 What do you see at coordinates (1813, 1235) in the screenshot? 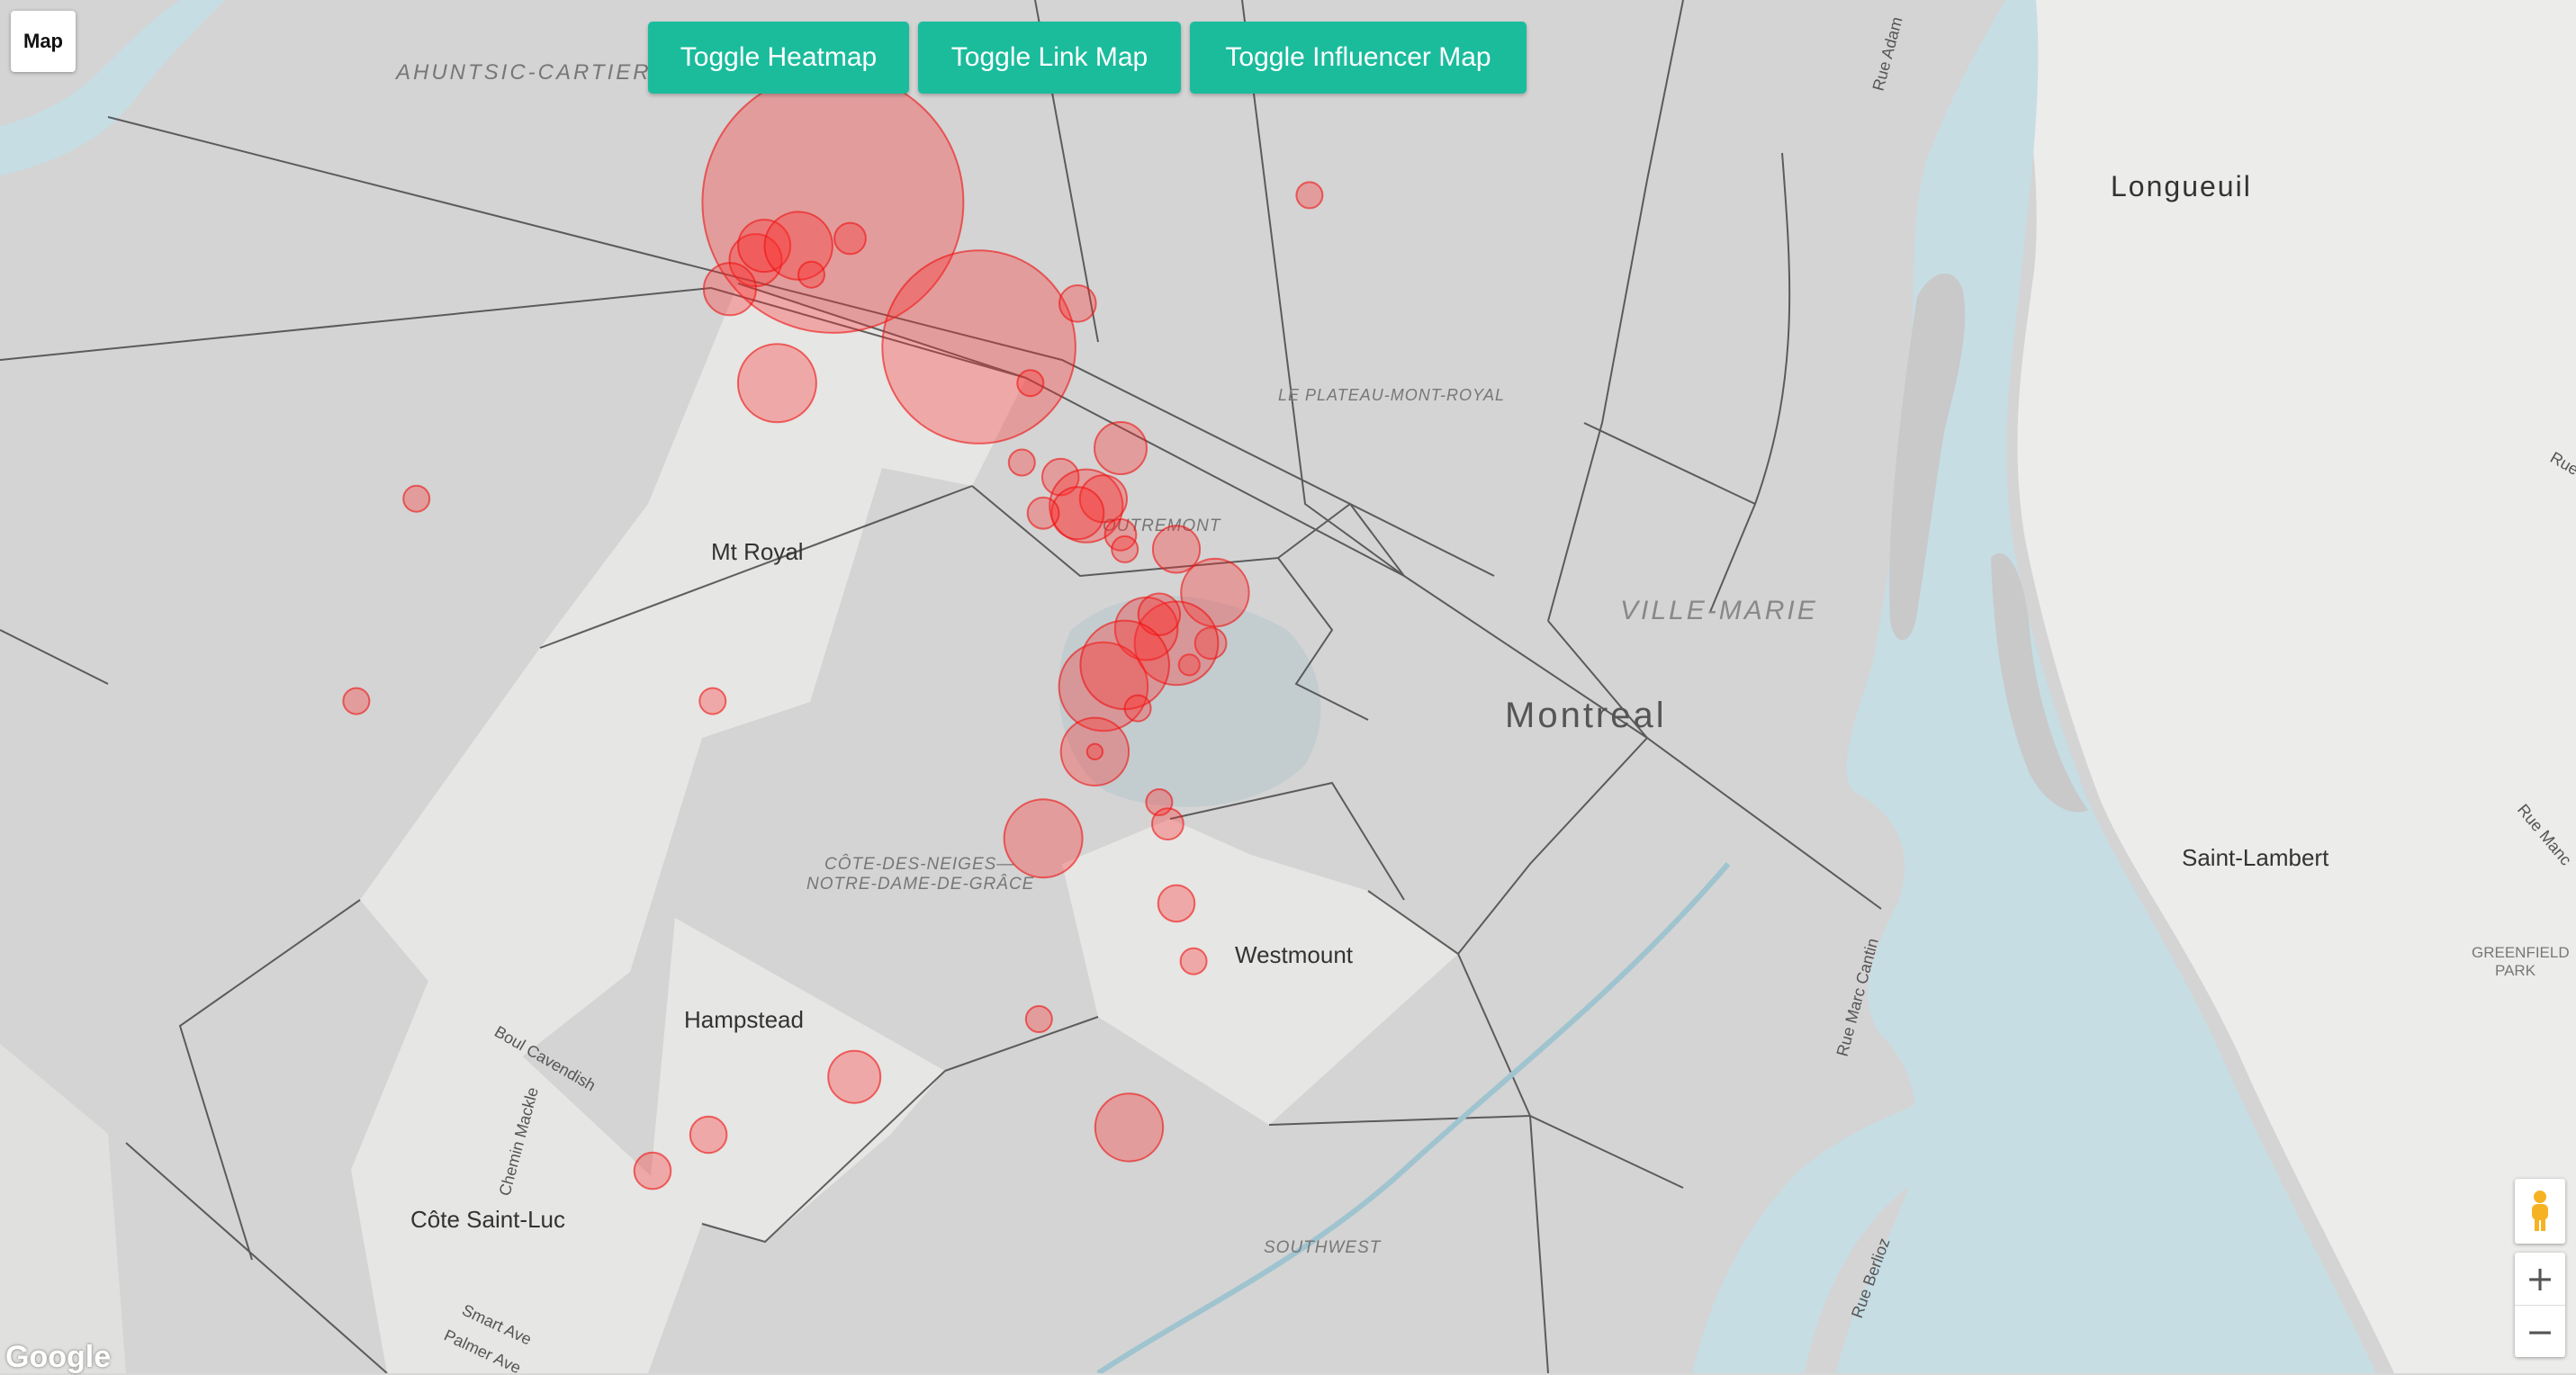
I see `river-branch` at bounding box center [1813, 1235].